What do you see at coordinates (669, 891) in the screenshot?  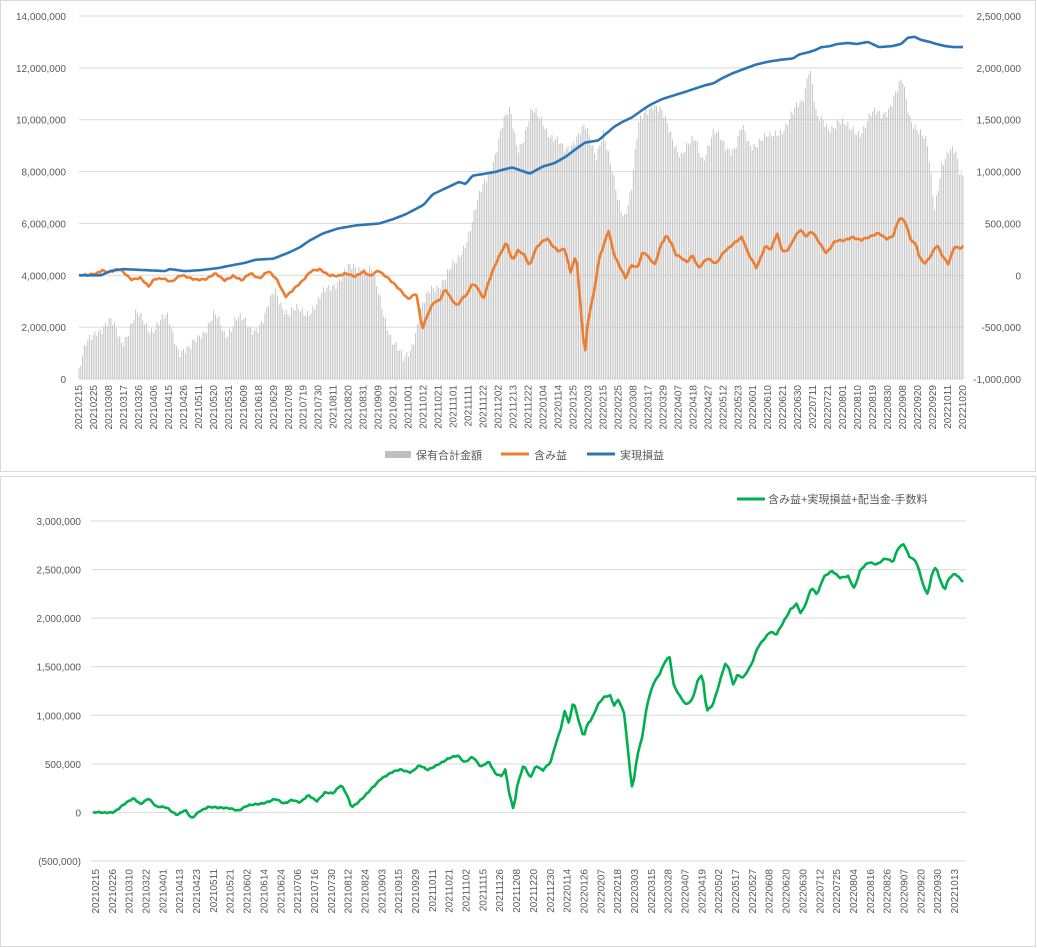 I see `x-tick-label: 20220328` at bounding box center [669, 891].